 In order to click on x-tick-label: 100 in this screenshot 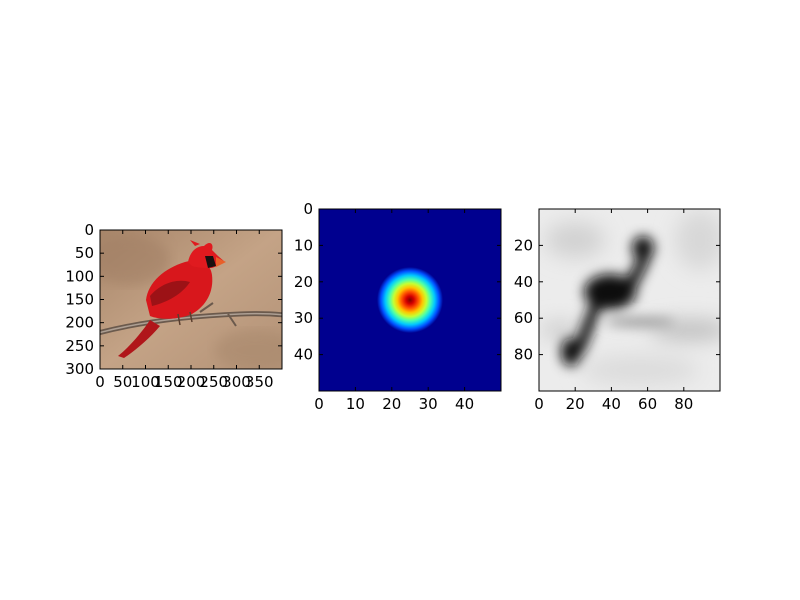, I will do `click(145, 382)`.